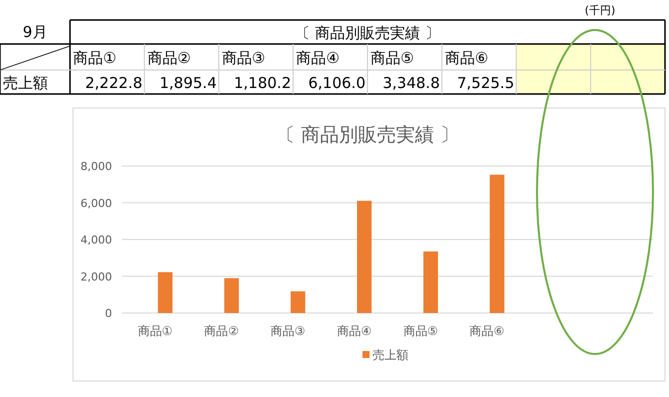 The height and width of the screenshot is (397, 669). Describe the element at coordinates (96, 240) in the screenshot. I see `y-tick-label: 4,000` at that location.